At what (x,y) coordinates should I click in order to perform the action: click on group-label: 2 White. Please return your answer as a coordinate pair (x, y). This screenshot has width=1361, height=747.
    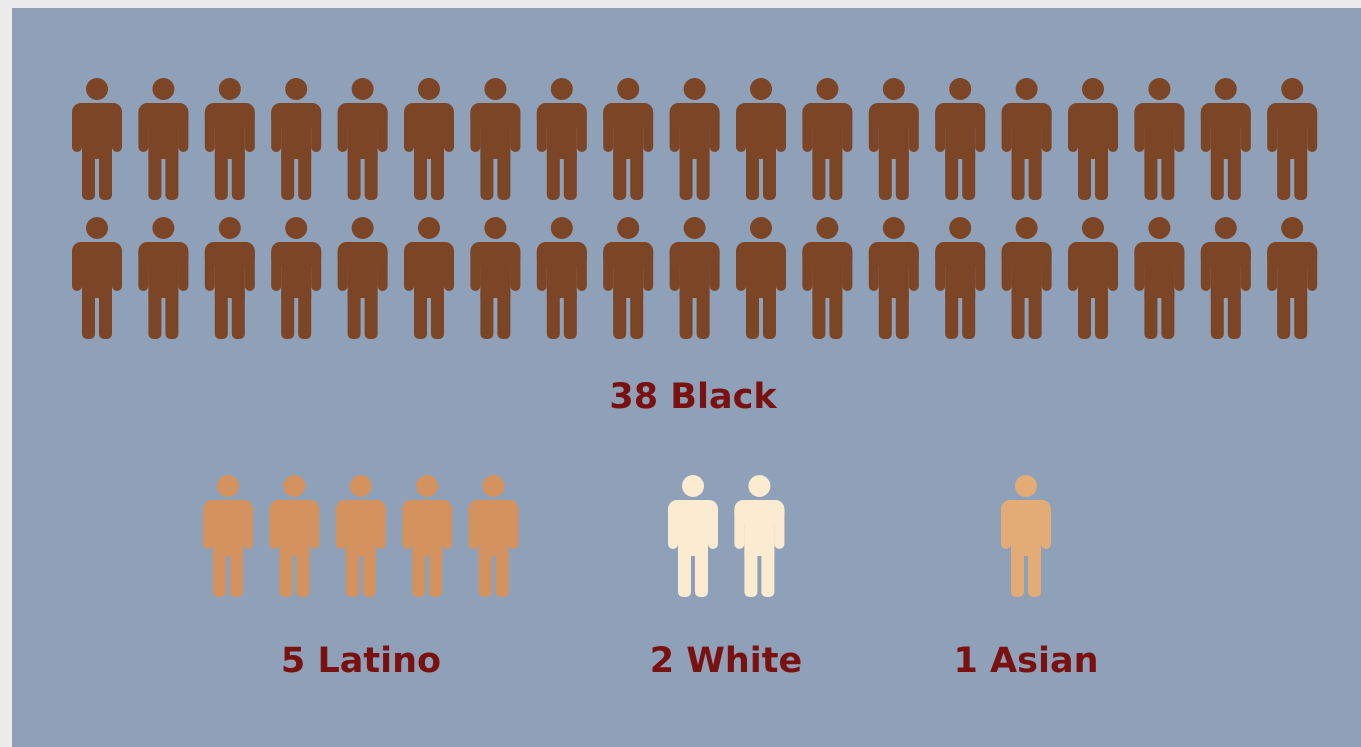
    Looking at the image, I should click on (726, 661).